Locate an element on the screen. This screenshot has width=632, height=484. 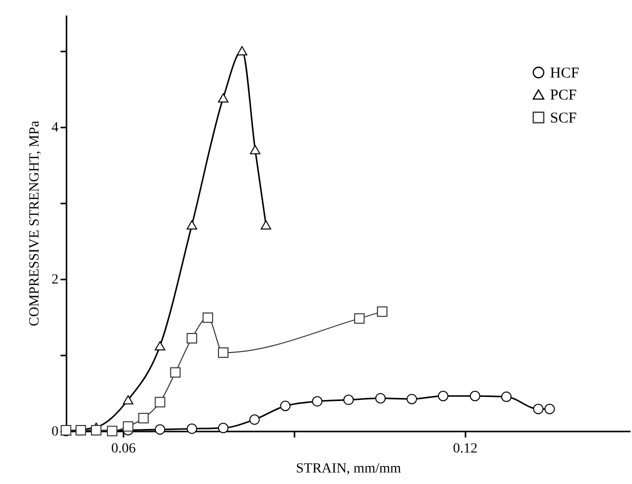
legend-label: PCF is located at coordinates (563, 96).